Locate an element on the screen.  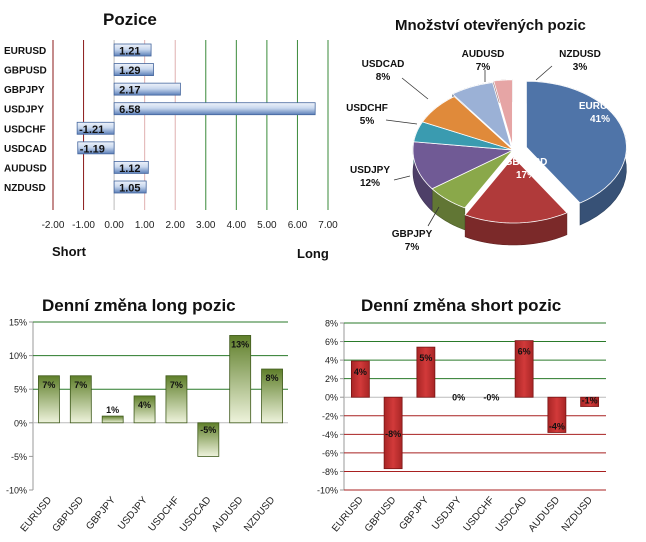
slice-label: NZDUSD is located at coordinates (580, 54).